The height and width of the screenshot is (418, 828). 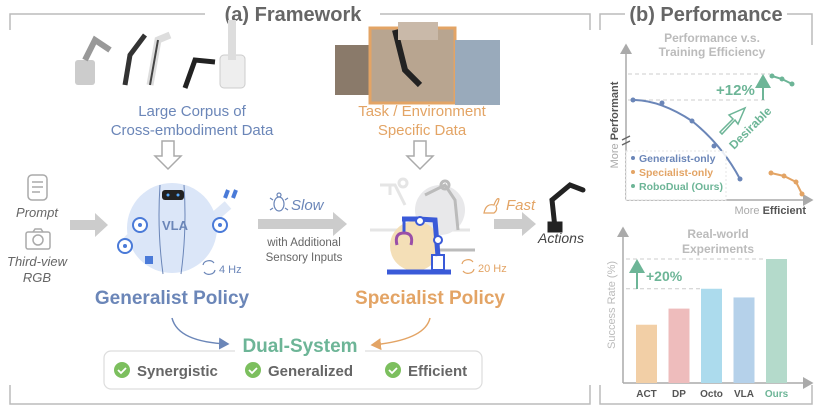 What do you see at coordinates (422, 226) in the screenshot?
I see `specialist-robot-illustration` at bounding box center [422, 226].